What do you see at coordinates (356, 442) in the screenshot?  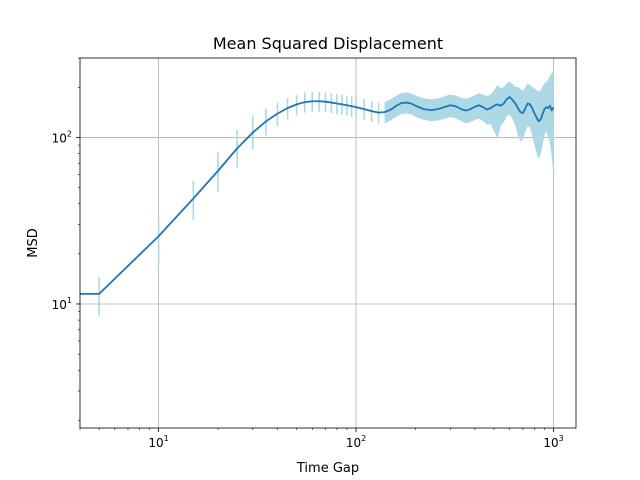 I see `x-tick-label: 10²` at bounding box center [356, 442].